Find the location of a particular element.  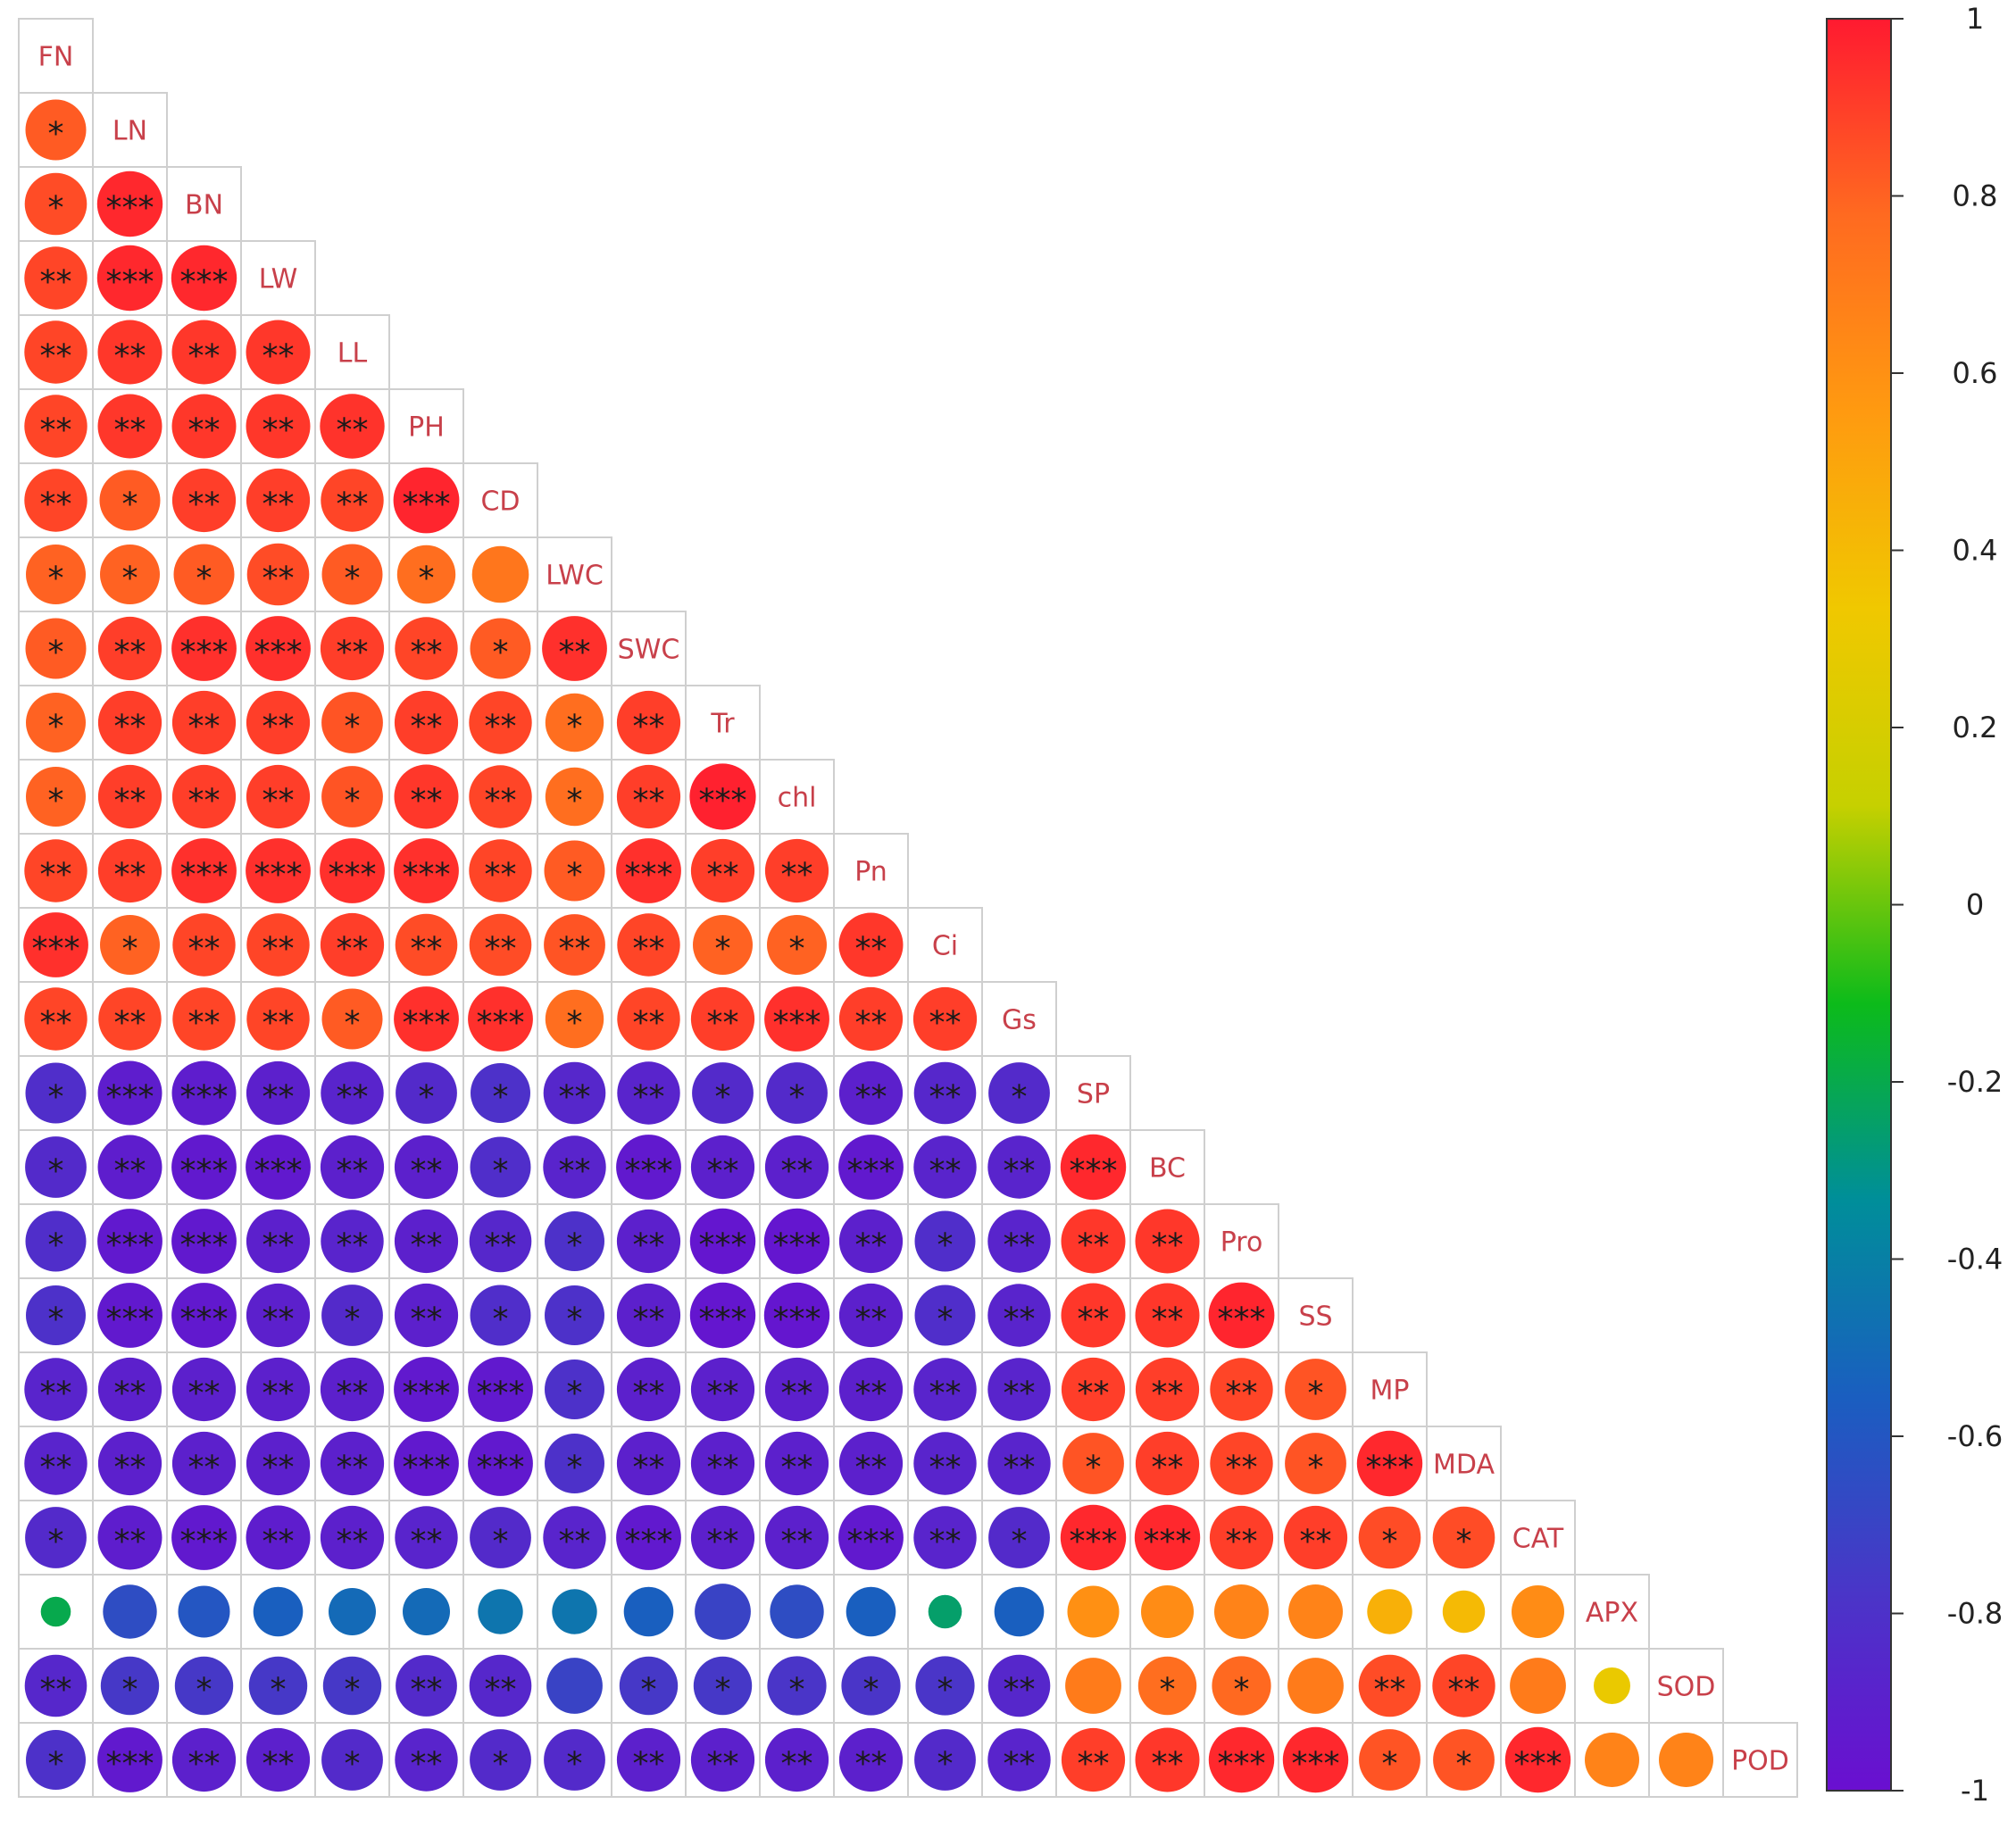

variable-label: BN is located at coordinates (204, 205).